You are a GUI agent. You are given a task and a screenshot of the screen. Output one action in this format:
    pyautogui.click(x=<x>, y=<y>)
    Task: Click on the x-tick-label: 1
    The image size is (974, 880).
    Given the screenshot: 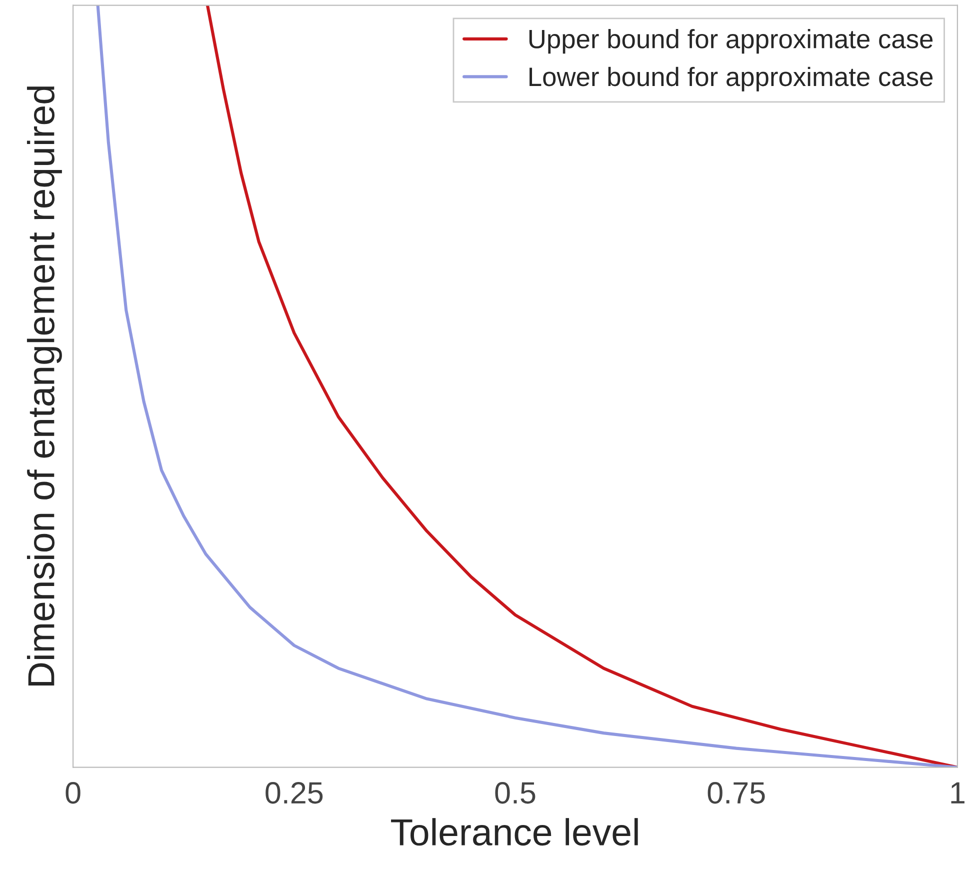 What is the action you would take?
    pyautogui.click(x=957, y=793)
    